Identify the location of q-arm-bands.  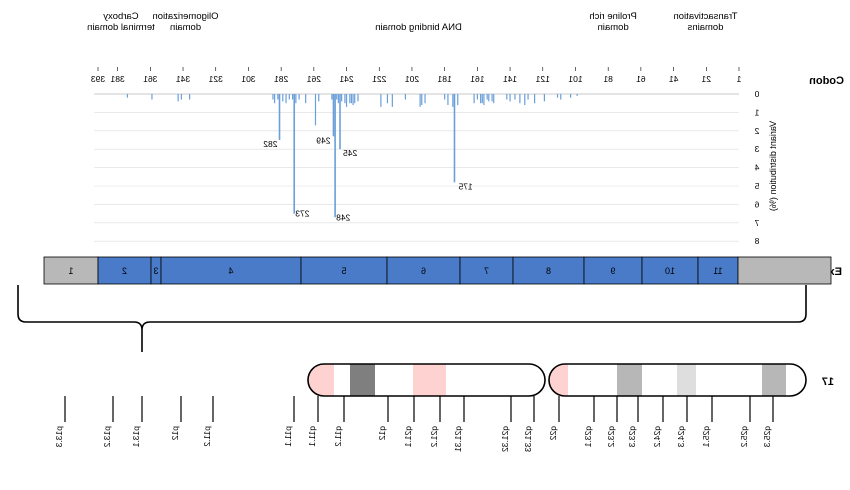
(677, 380).